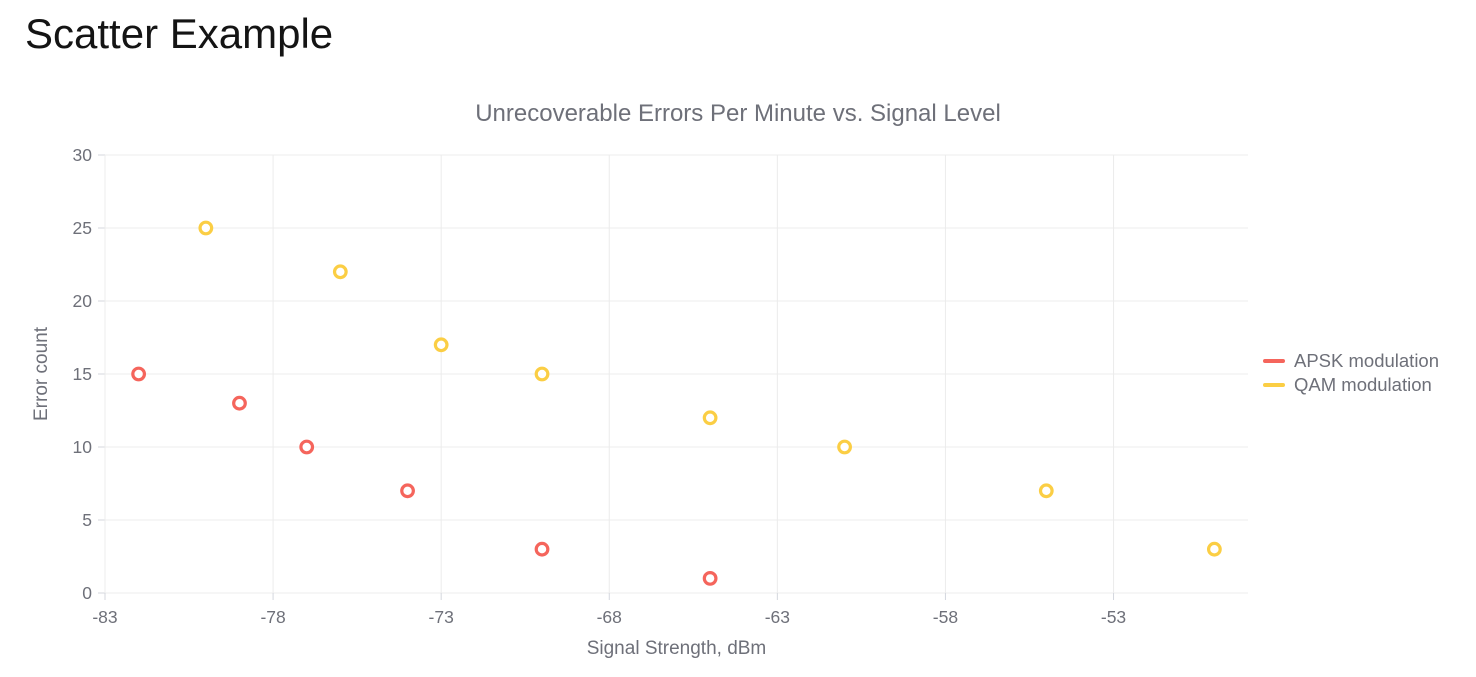 The height and width of the screenshot is (677, 1476). What do you see at coordinates (676, 648) in the screenshot?
I see `x-axis-label: Signal Strength, dBm` at bounding box center [676, 648].